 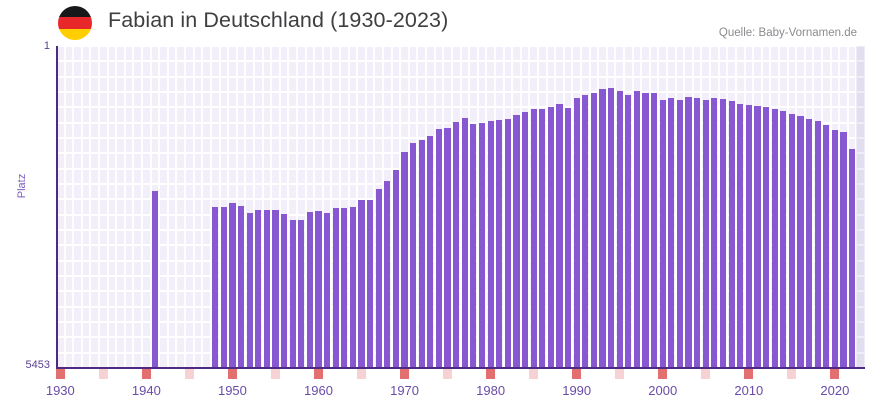 I want to click on bar-1954, so click(x=266, y=289).